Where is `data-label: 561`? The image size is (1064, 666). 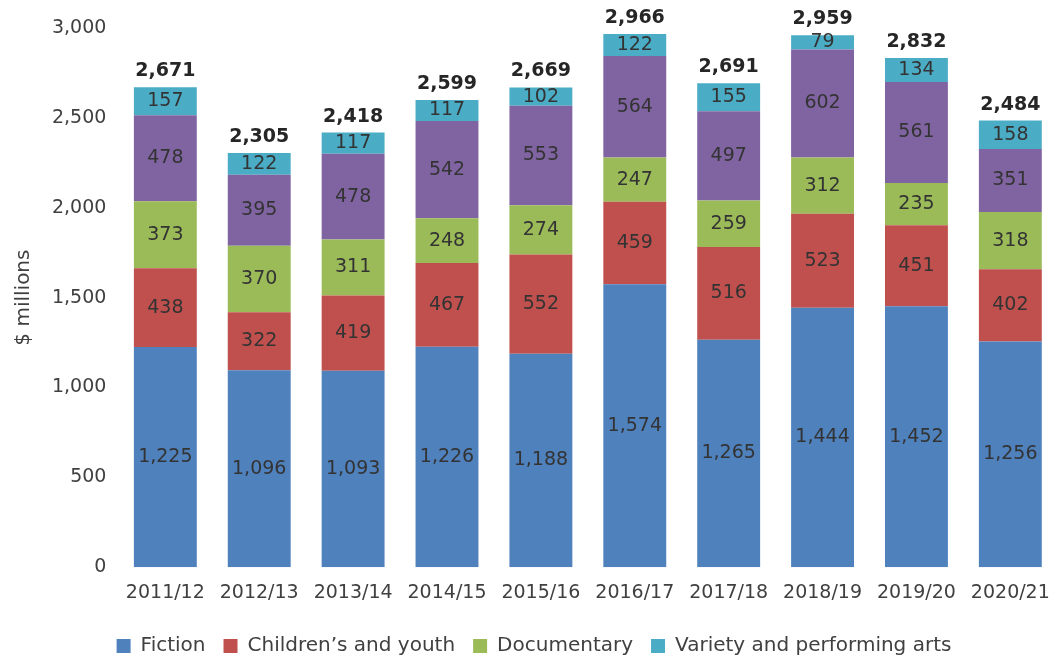
data-label: 561 is located at coordinates (916, 130).